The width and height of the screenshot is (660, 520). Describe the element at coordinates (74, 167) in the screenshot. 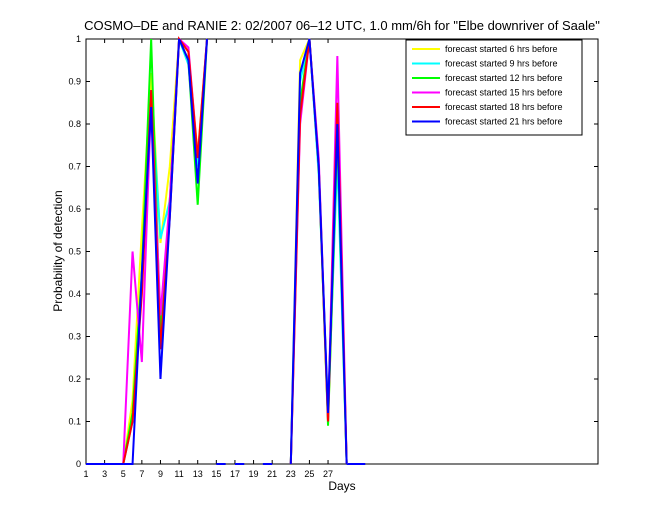

I see `y-tick-label: 0.7` at that location.